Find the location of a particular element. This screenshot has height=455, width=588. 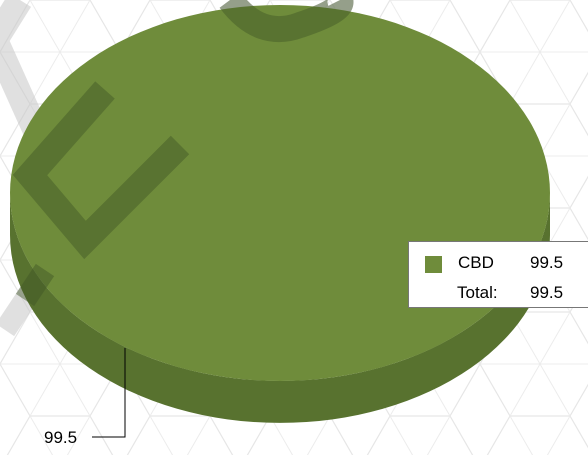

legend-value-cbd: 99.5 is located at coordinates (547, 262).